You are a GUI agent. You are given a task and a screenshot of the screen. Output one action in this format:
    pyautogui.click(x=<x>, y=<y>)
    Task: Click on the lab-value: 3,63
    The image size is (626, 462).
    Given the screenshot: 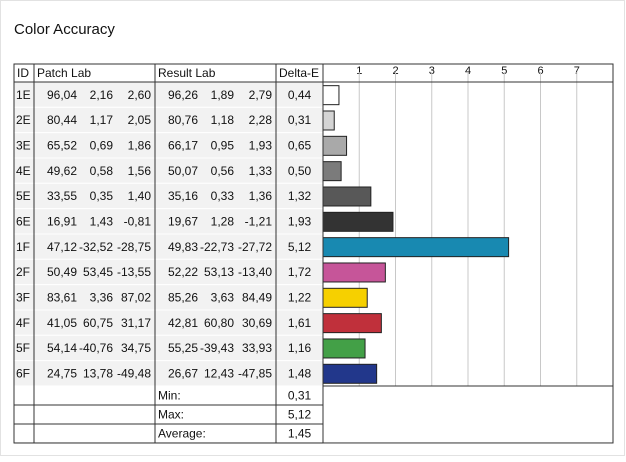 What is the action you would take?
    pyautogui.click(x=223, y=297)
    